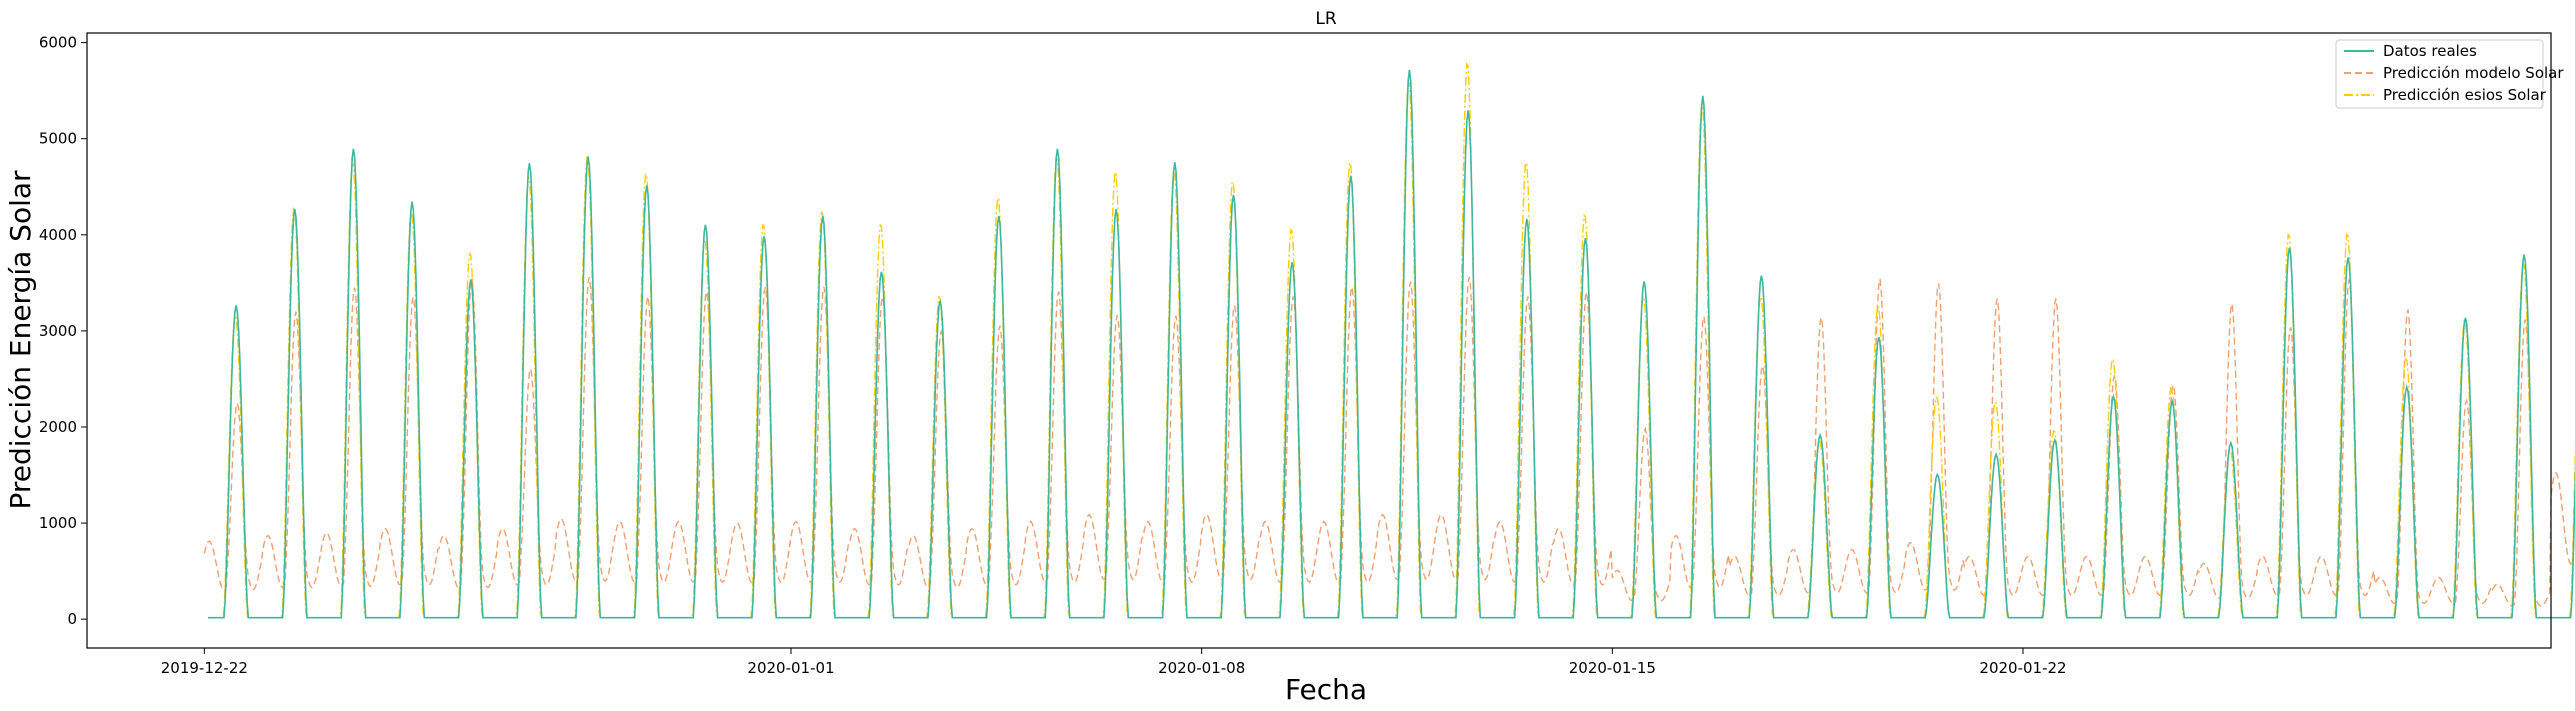  I want to click on legend-label-datos-reales: Datos reales, so click(2430, 51).